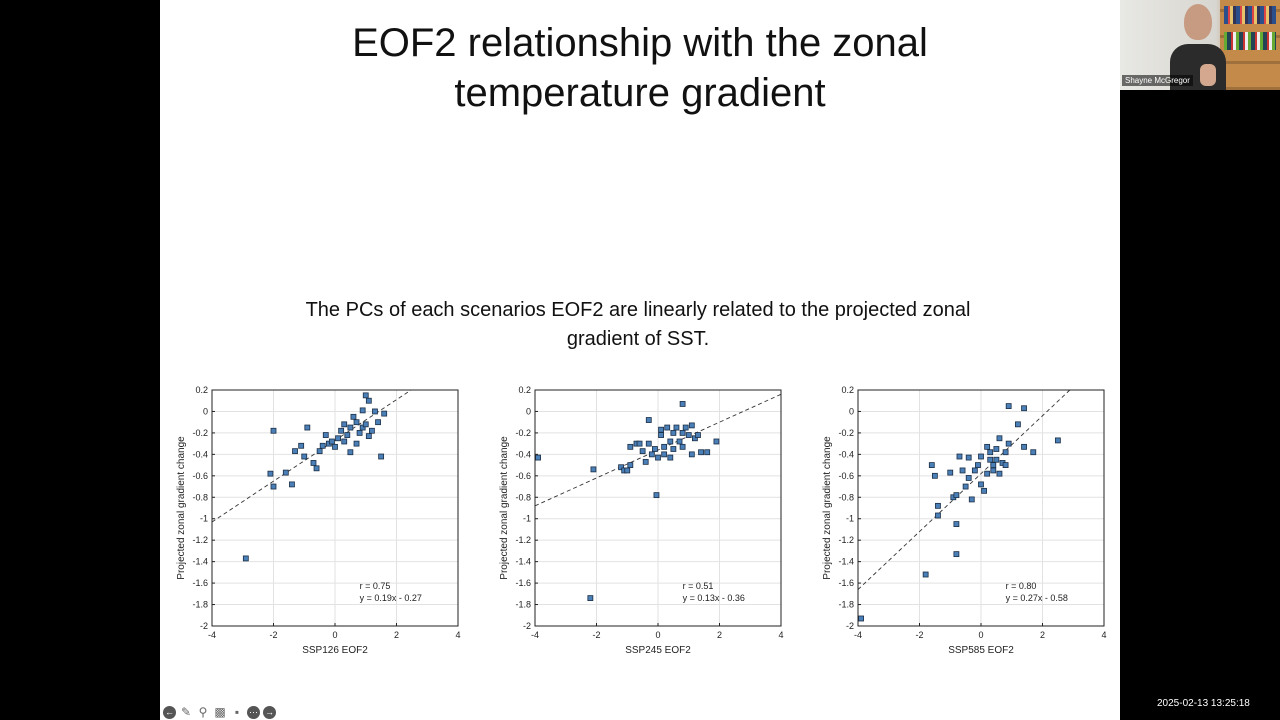  I want to click on x-axis-label: SSP245 EOF2, so click(658, 650).